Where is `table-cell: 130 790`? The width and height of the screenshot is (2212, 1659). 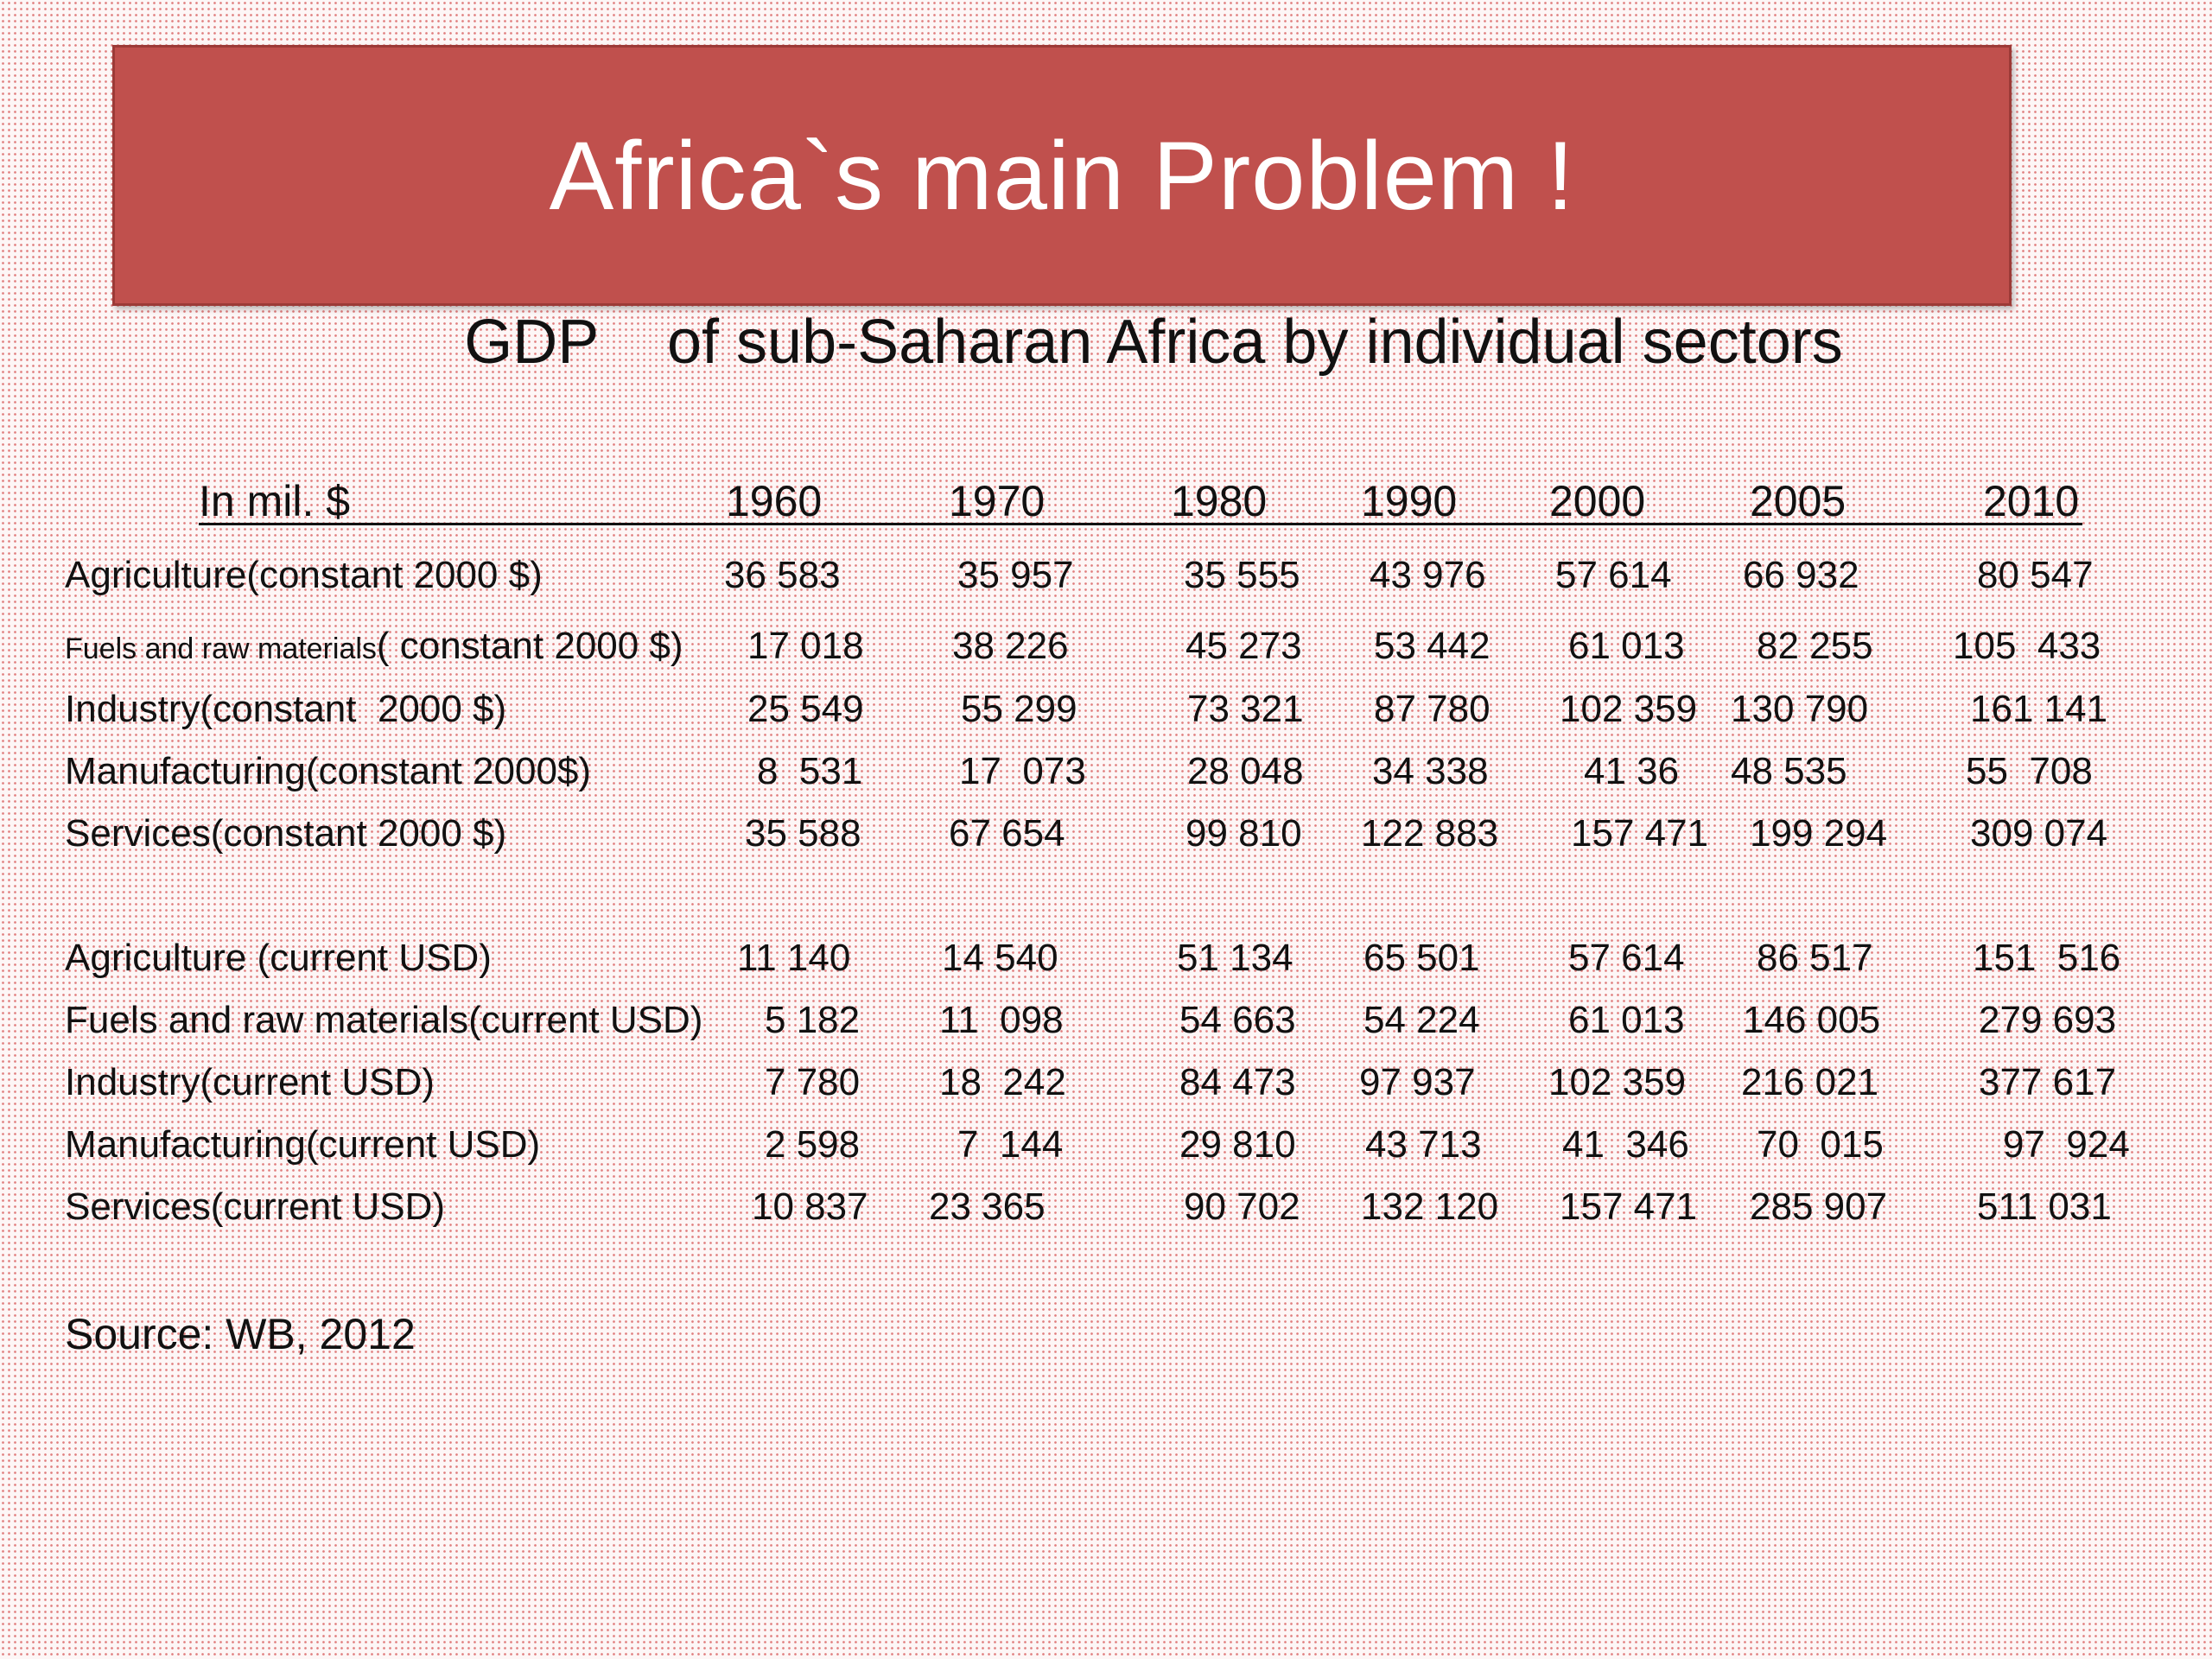
table-cell: 130 790 is located at coordinates (1800, 709).